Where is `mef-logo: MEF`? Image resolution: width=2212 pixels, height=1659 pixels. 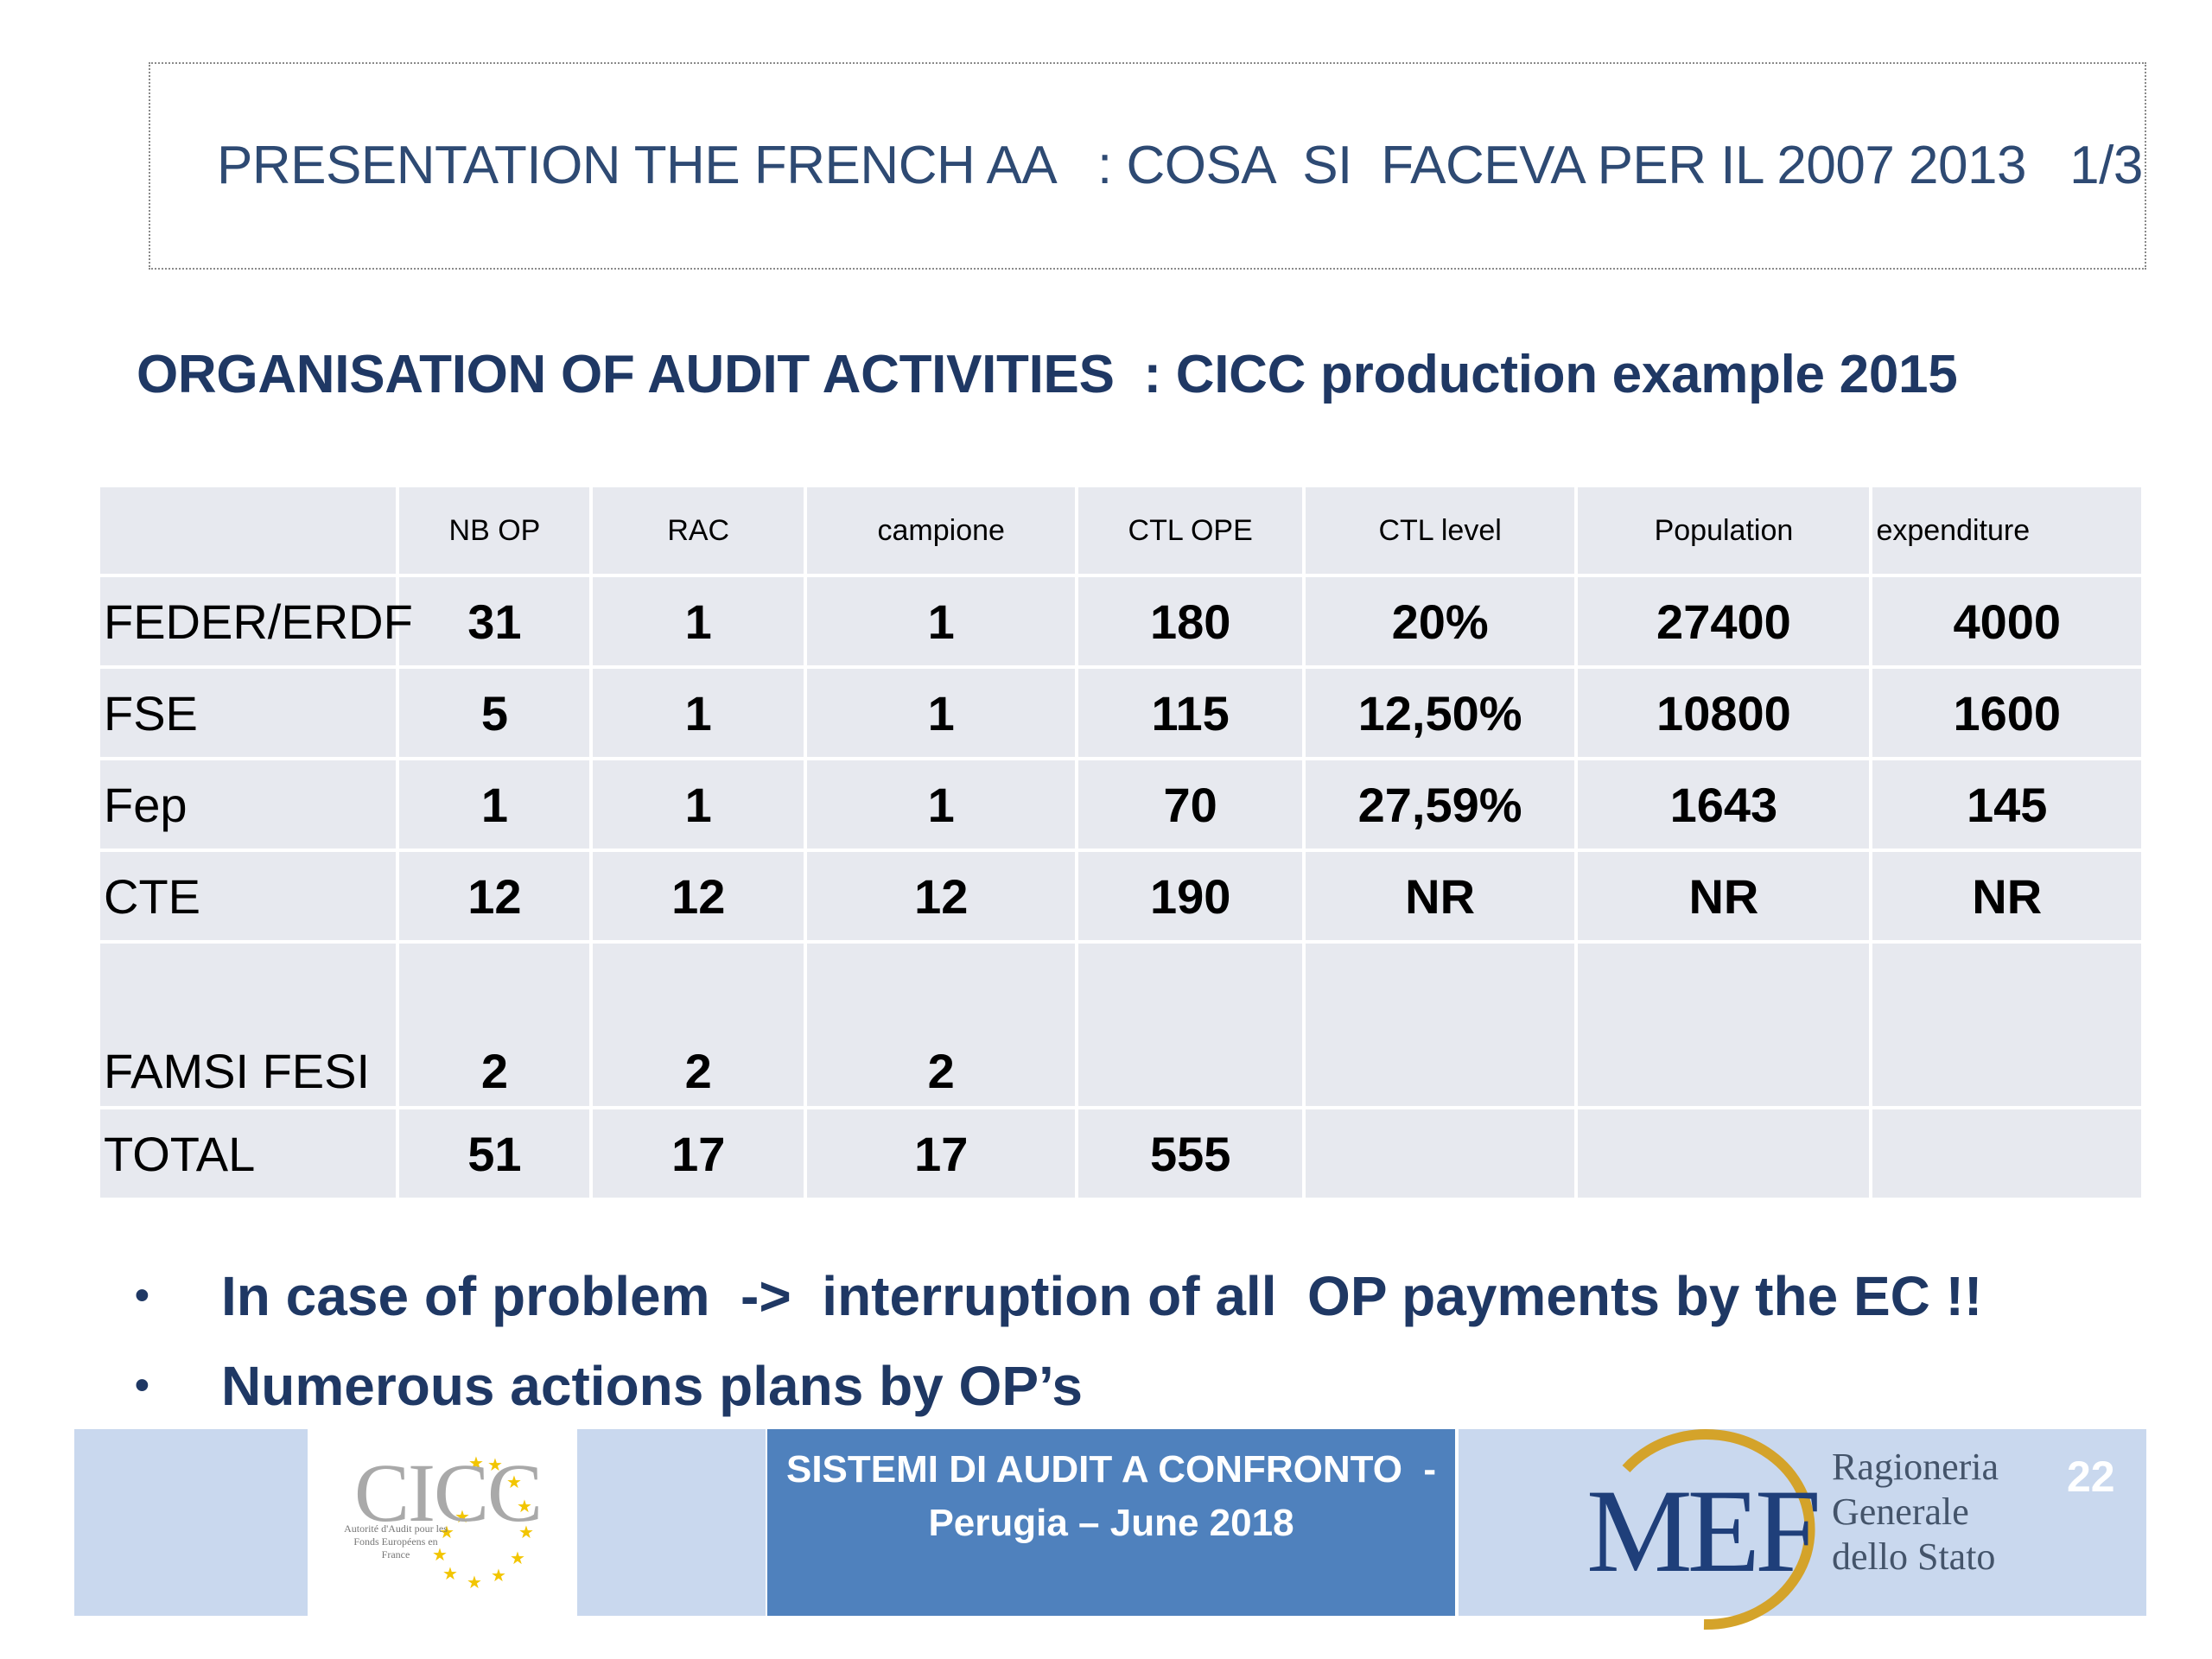
mef-logo: MEF is located at coordinates (1716, 1520).